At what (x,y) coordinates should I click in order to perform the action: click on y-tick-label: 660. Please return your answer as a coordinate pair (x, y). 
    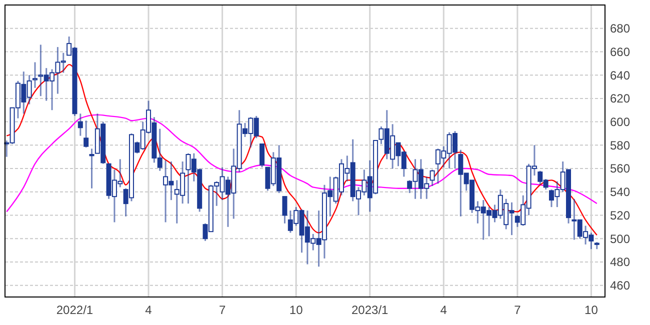
    Looking at the image, I should click on (620, 51).